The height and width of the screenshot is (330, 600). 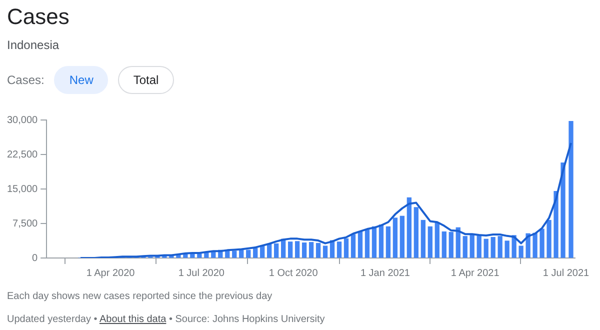 I want to click on text: Each day shows new cases reported since the previous day, so click(x=139, y=296).